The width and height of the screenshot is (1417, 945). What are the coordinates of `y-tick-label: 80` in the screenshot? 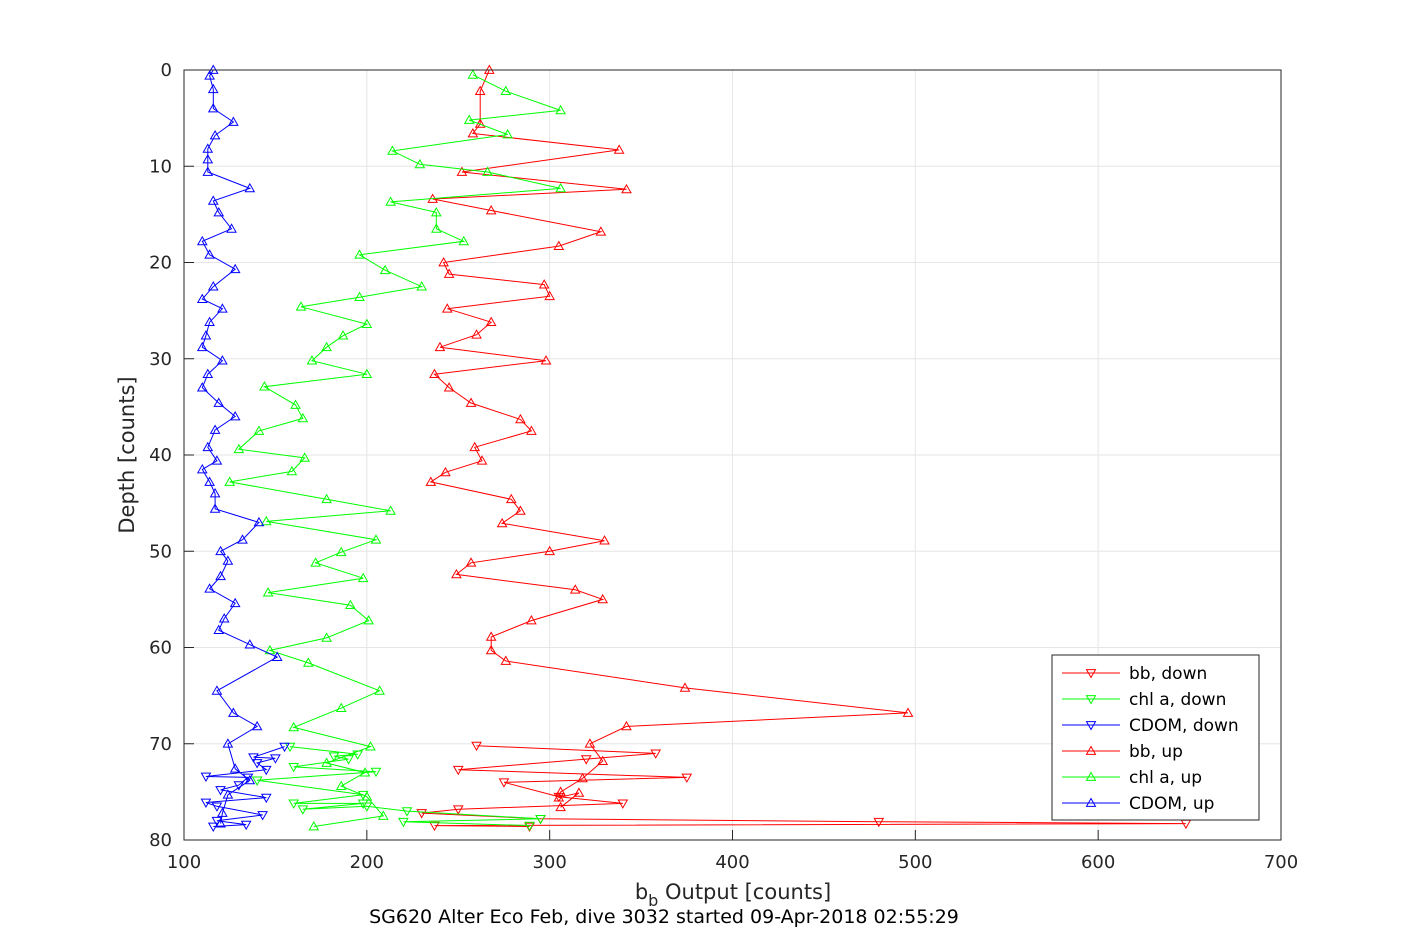 It's located at (160, 840).